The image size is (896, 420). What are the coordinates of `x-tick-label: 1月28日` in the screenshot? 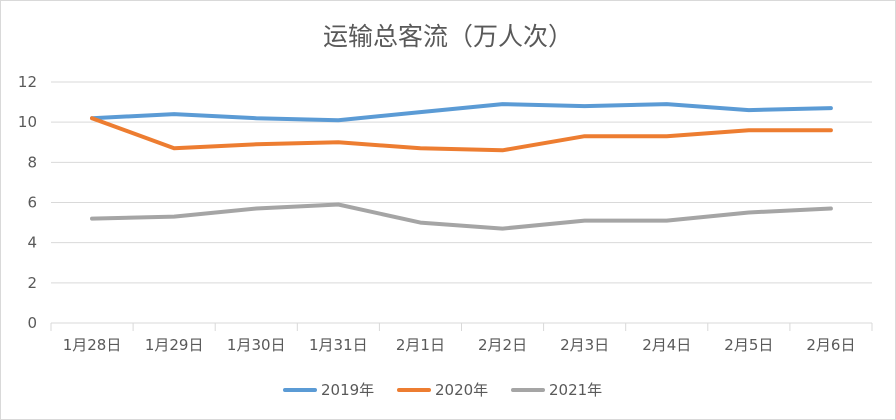 It's located at (92, 345).